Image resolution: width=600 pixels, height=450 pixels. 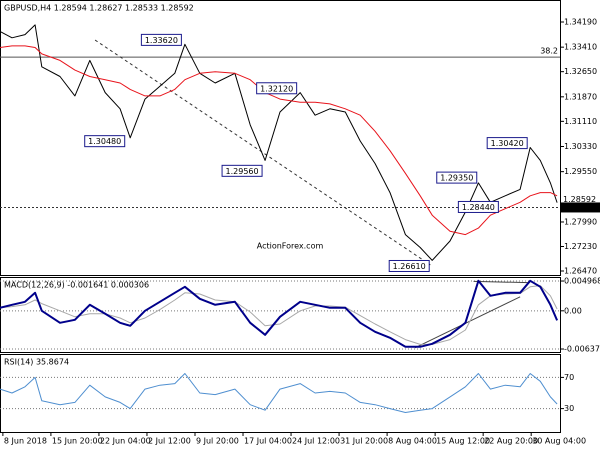 What do you see at coordinates (463, 441) in the screenshot?
I see `x-tick-label: 15 Aug 12:00` at bounding box center [463, 441].